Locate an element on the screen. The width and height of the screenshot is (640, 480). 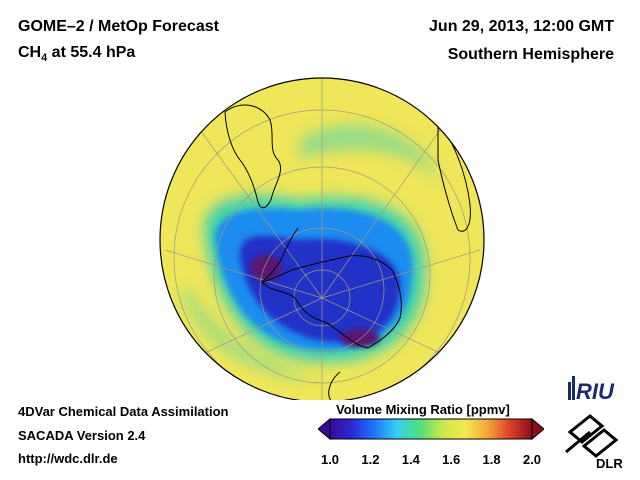
colorbar-tick-label: 1.0 is located at coordinates (330, 459).